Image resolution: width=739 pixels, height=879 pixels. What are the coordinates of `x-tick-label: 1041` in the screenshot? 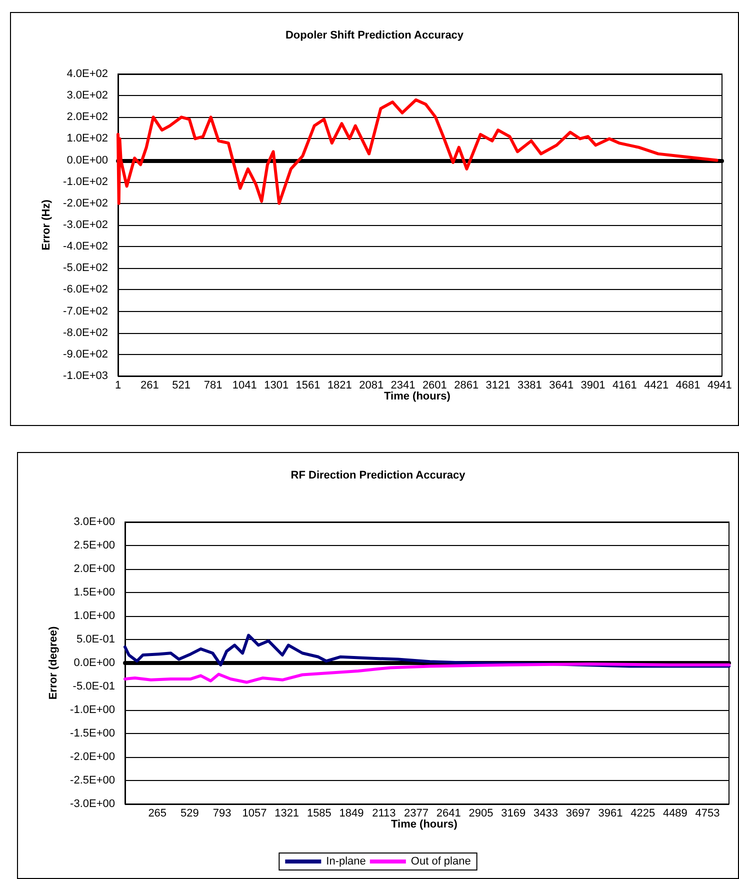 It's located at (244, 386).